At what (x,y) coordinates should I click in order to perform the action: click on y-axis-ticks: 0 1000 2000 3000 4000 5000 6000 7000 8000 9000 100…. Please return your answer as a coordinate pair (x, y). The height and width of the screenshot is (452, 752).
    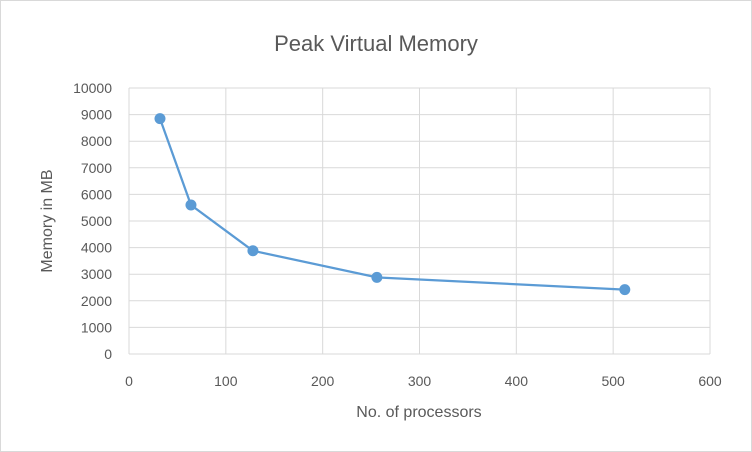
    Looking at the image, I should click on (92, 221).